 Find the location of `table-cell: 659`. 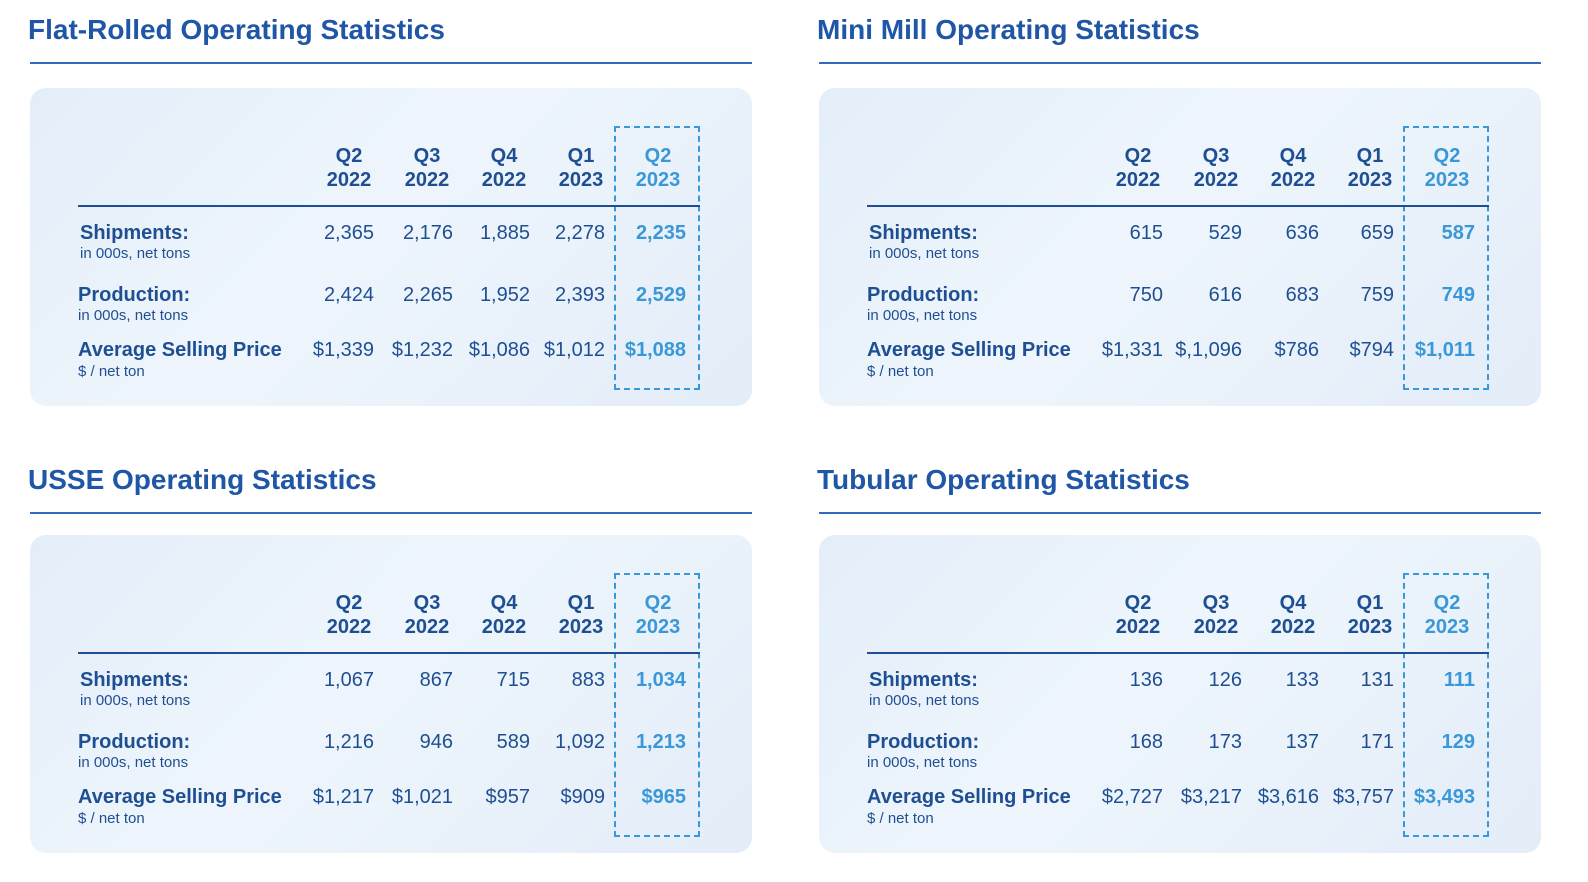

table-cell: 659 is located at coordinates (1377, 233).